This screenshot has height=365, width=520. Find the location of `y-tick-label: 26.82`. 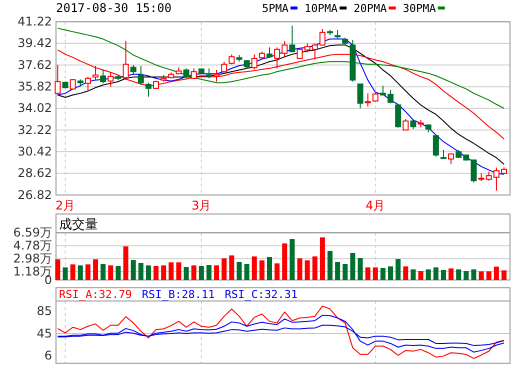

y-tick-label: 26.82 is located at coordinates (35, 195).